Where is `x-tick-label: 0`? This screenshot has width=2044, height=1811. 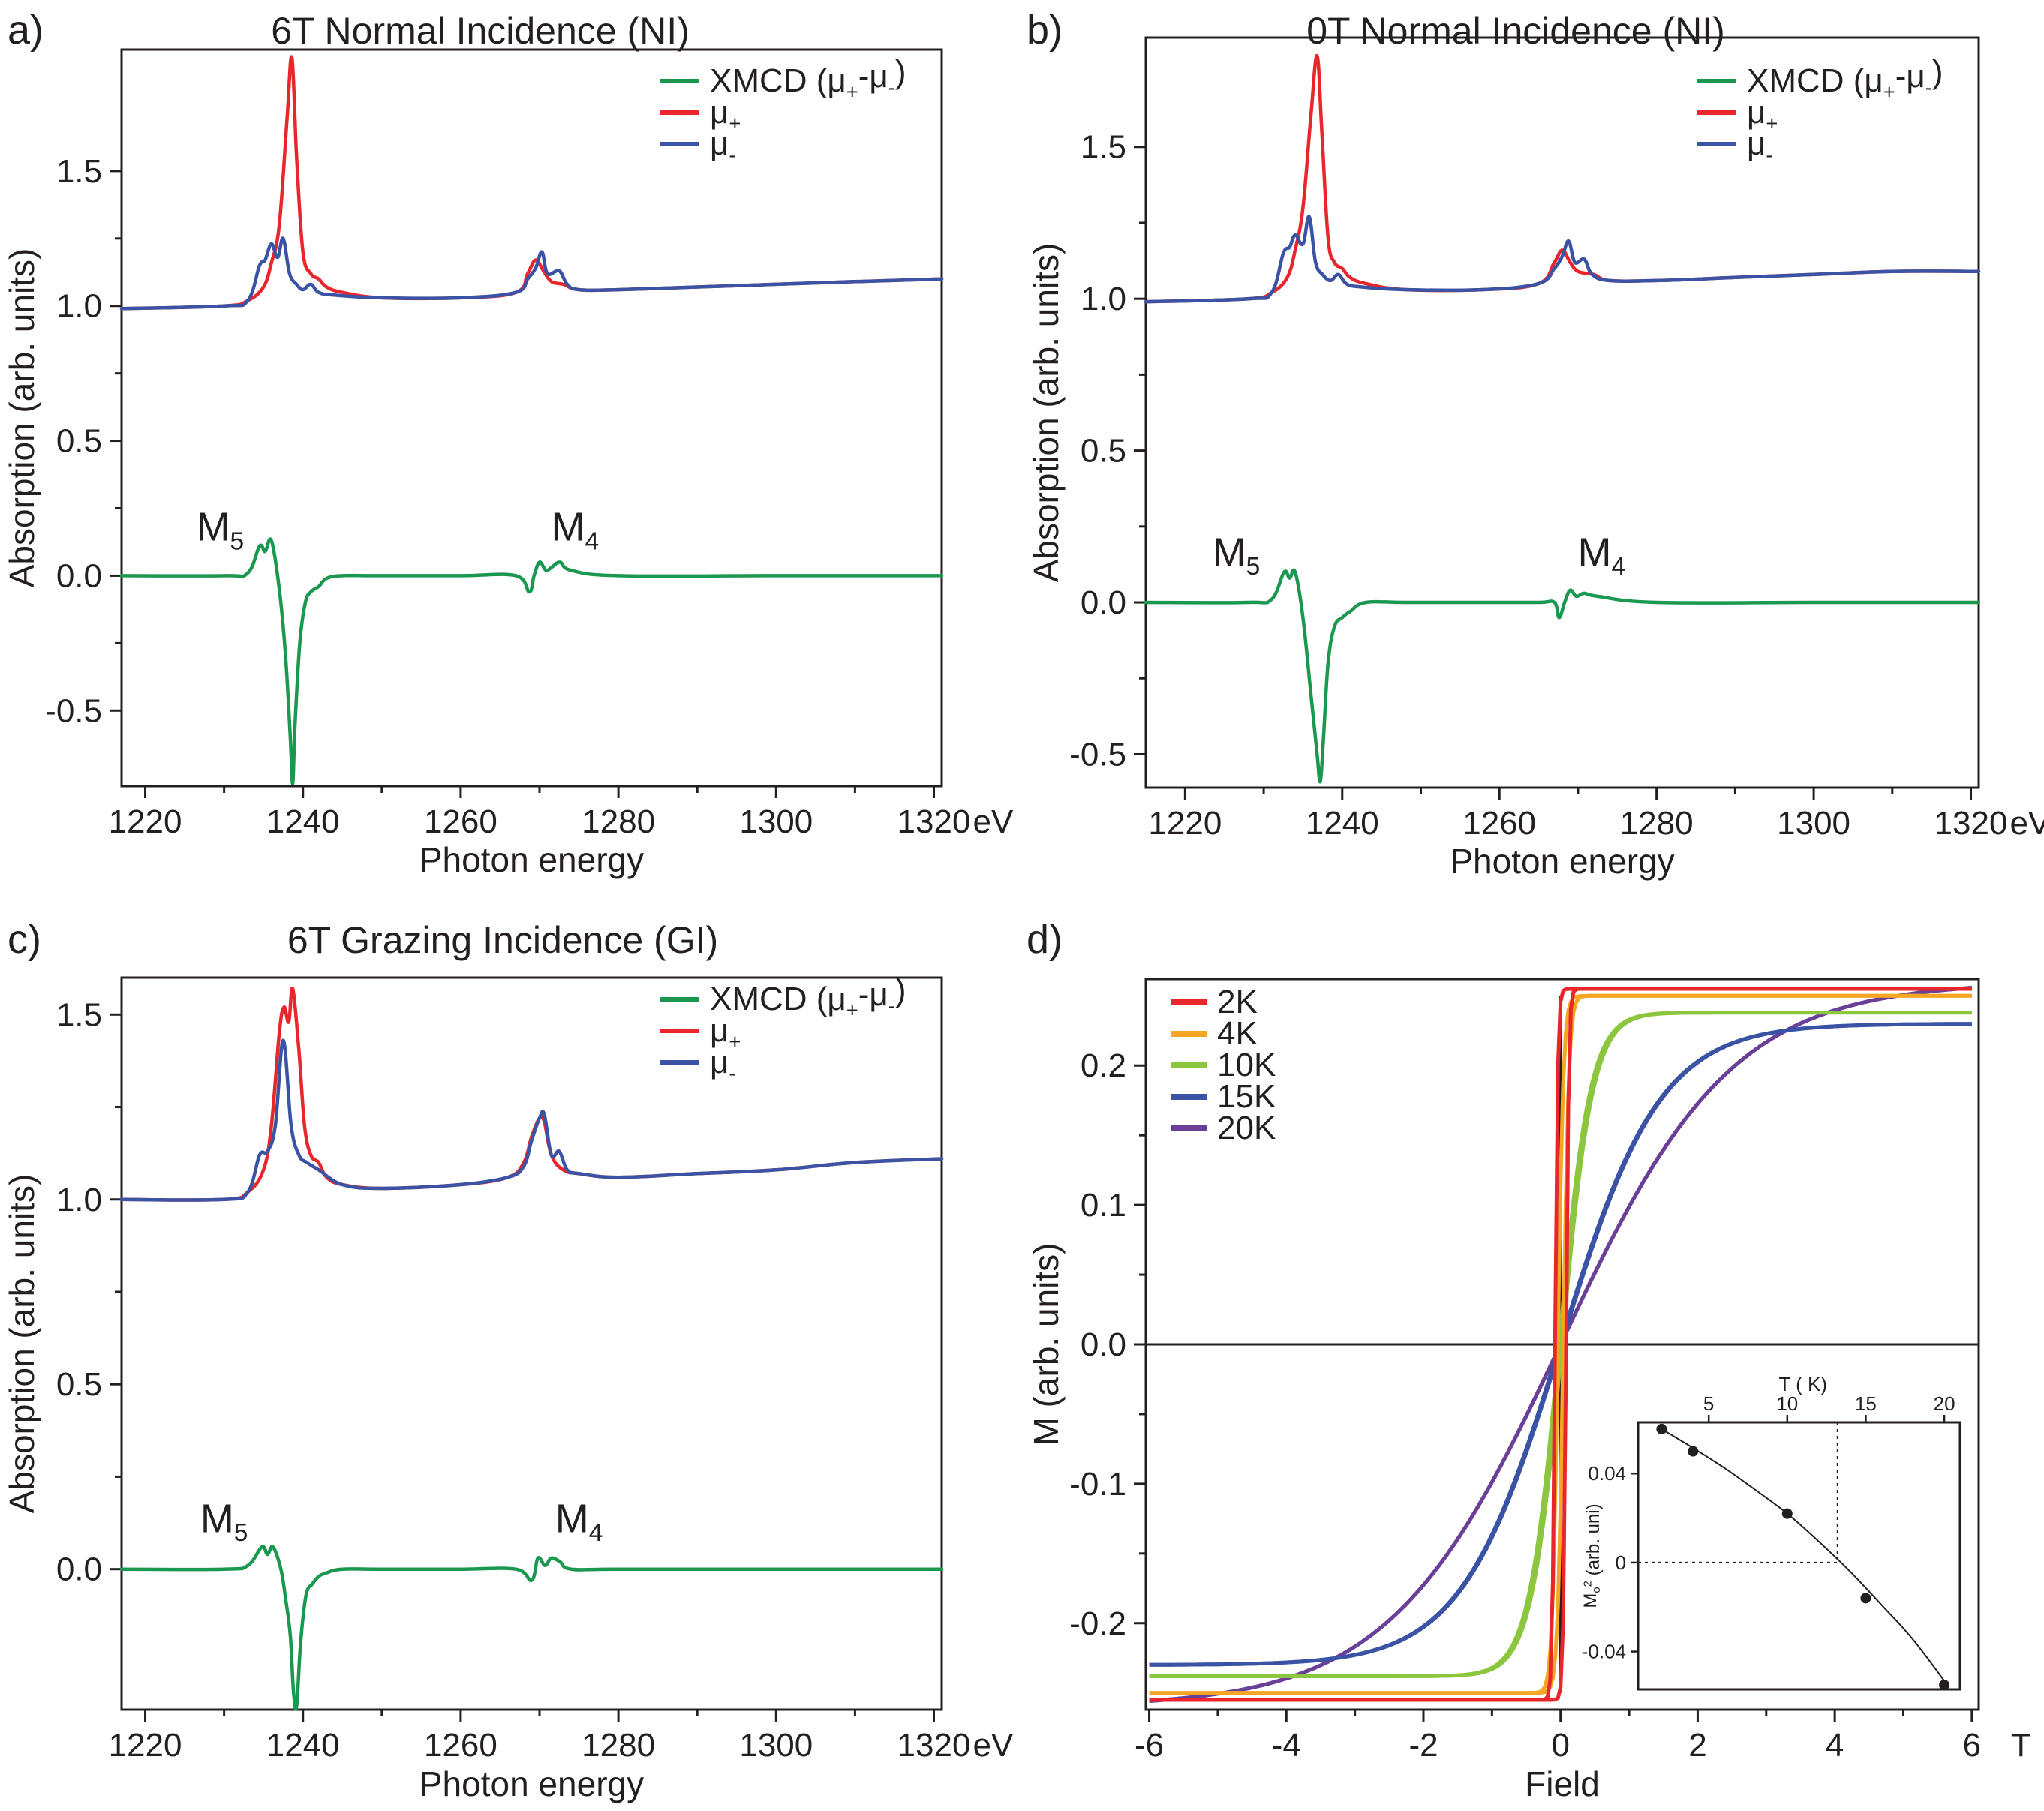 x-tick-label: 0 is located at coordinates (1560, 1745).